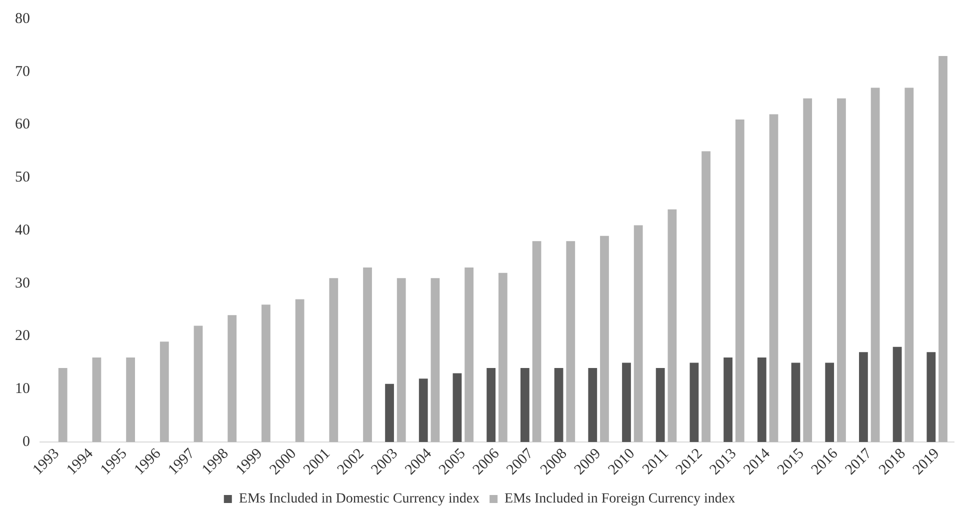 This screenshot has height=521, width=962. What do you see at coordinates (22, 178) in the screenshot?
I see `y-tick-label: 50` at bounding box center [22, 178].